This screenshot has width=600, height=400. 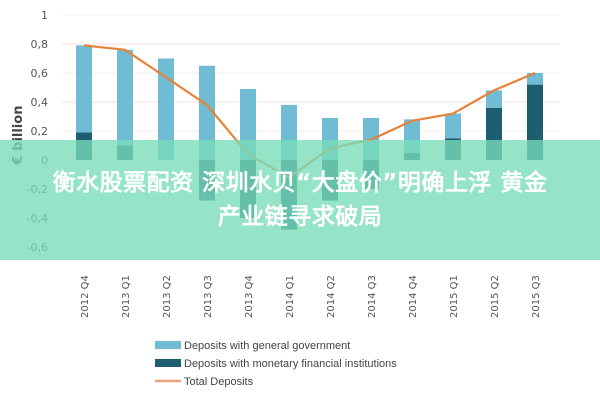 What do you see at coordinates (44, 15) in the screenshot?
I see `svg-text: 1` at bounding box center [44, 15].